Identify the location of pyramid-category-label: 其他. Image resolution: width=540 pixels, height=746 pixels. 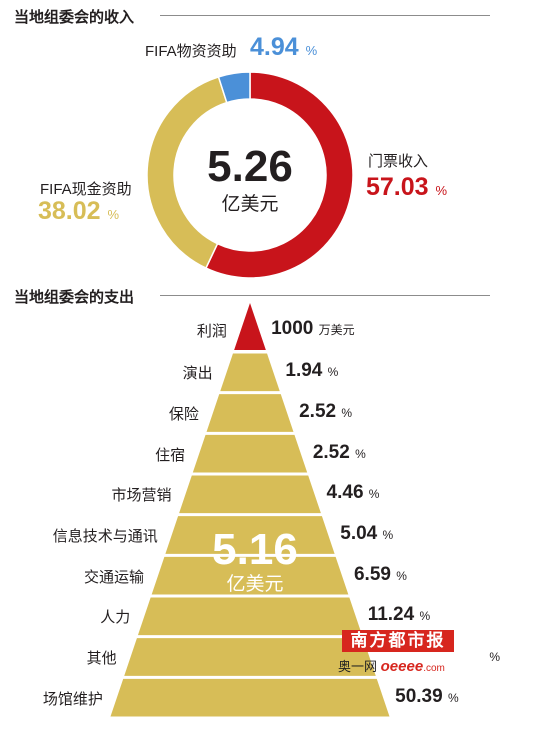
(101, 658).